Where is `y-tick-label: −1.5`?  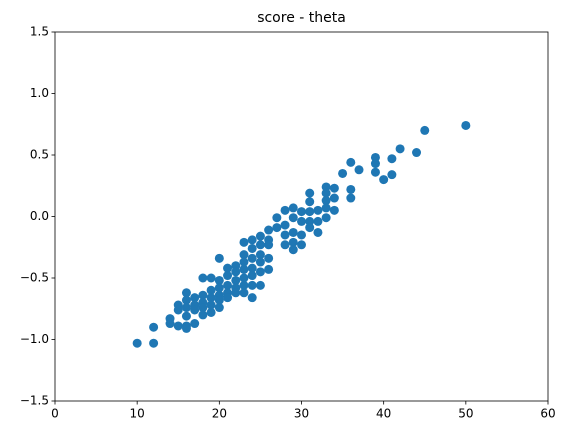
y-tick-label: −1.5 is located at coordinates (34, 401).